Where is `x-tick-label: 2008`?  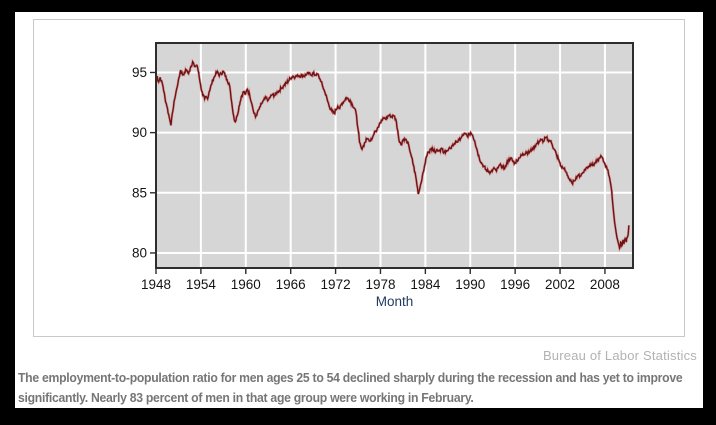
x-tick-label: 2008 is located at coordinates (605, 284).